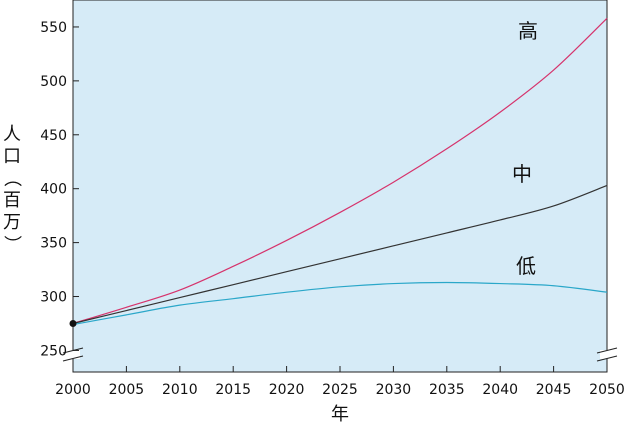 The width and height of the screenshot is (628, 429). What do you see at coordinates (12, 200) in the screenshot?
I see `y-axis-title-char: 百` at bounding box center [12, 200].